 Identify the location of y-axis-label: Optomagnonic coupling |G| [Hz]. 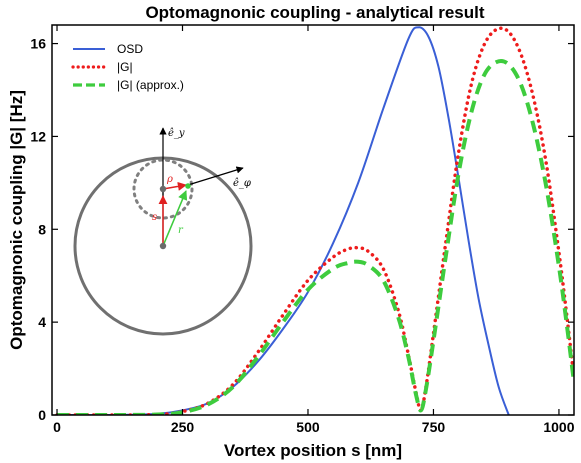
(16, 220).